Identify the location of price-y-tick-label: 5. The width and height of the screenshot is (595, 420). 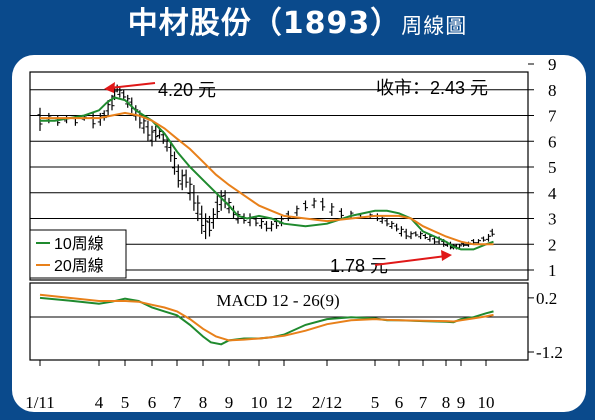
(552, 167).